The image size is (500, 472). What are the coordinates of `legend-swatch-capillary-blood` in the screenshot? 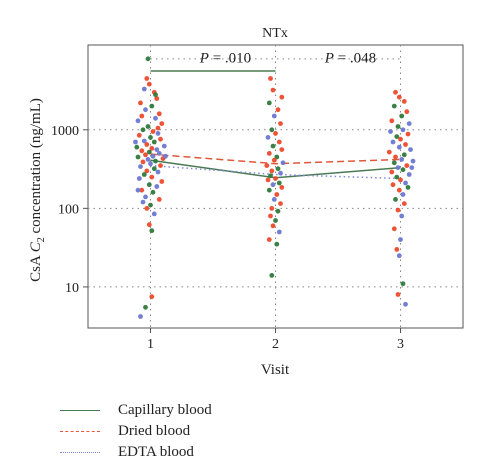 It's located at (80, 410).